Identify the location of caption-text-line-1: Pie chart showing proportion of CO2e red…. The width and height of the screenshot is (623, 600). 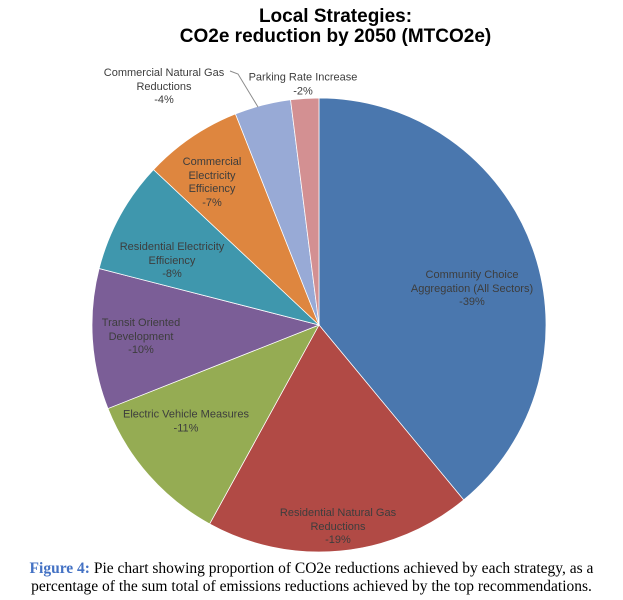
(343, 568).